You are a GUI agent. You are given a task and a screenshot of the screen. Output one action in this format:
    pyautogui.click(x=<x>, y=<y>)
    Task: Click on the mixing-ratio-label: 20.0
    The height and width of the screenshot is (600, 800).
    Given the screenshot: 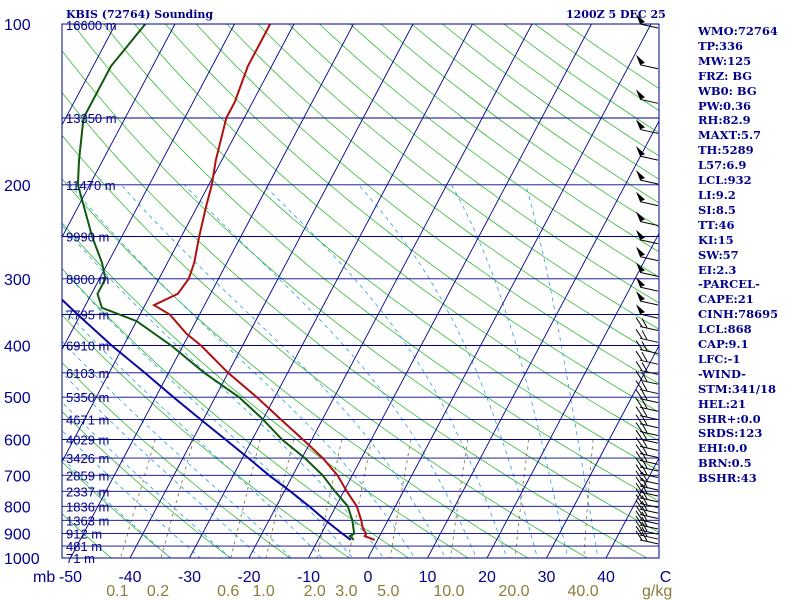 What is the action you would take?
    pyautogui.click(x=513, y=591)
    